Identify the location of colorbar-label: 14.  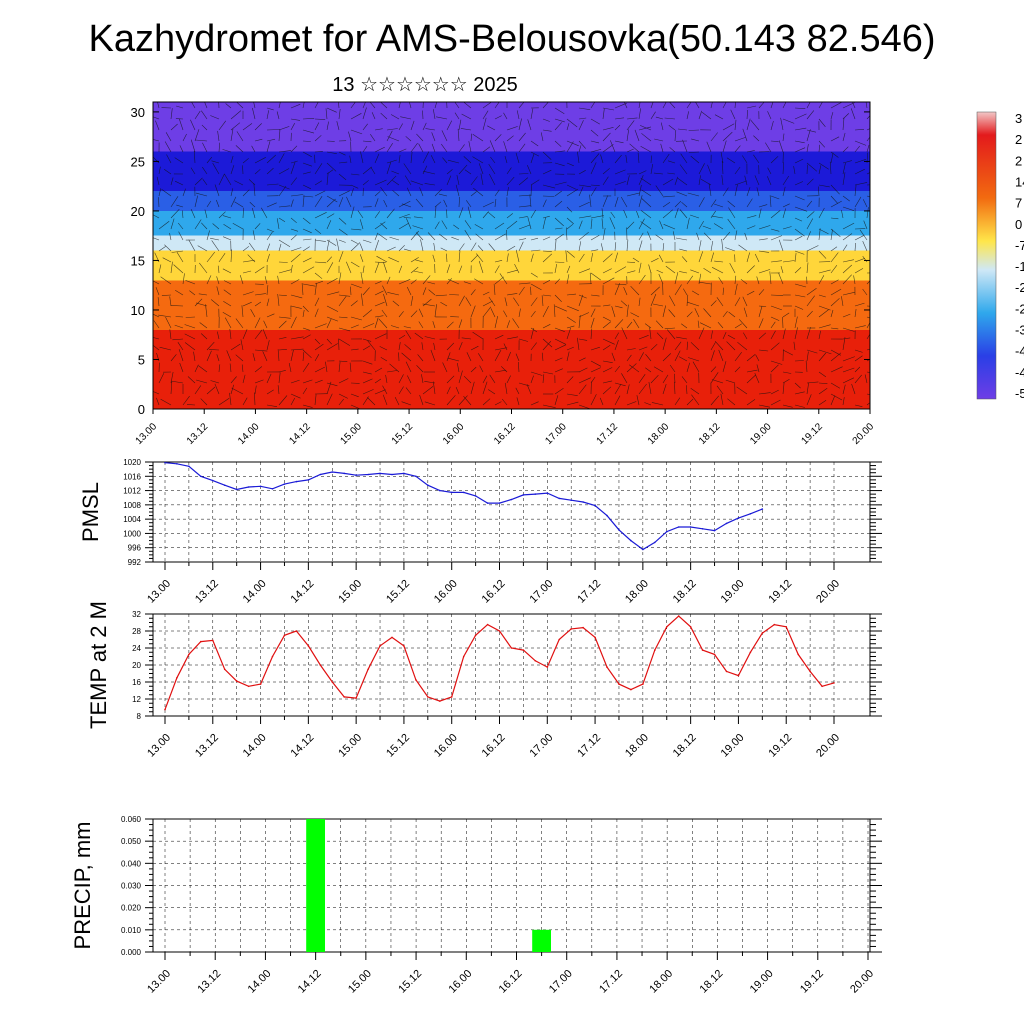
(1019, 181).